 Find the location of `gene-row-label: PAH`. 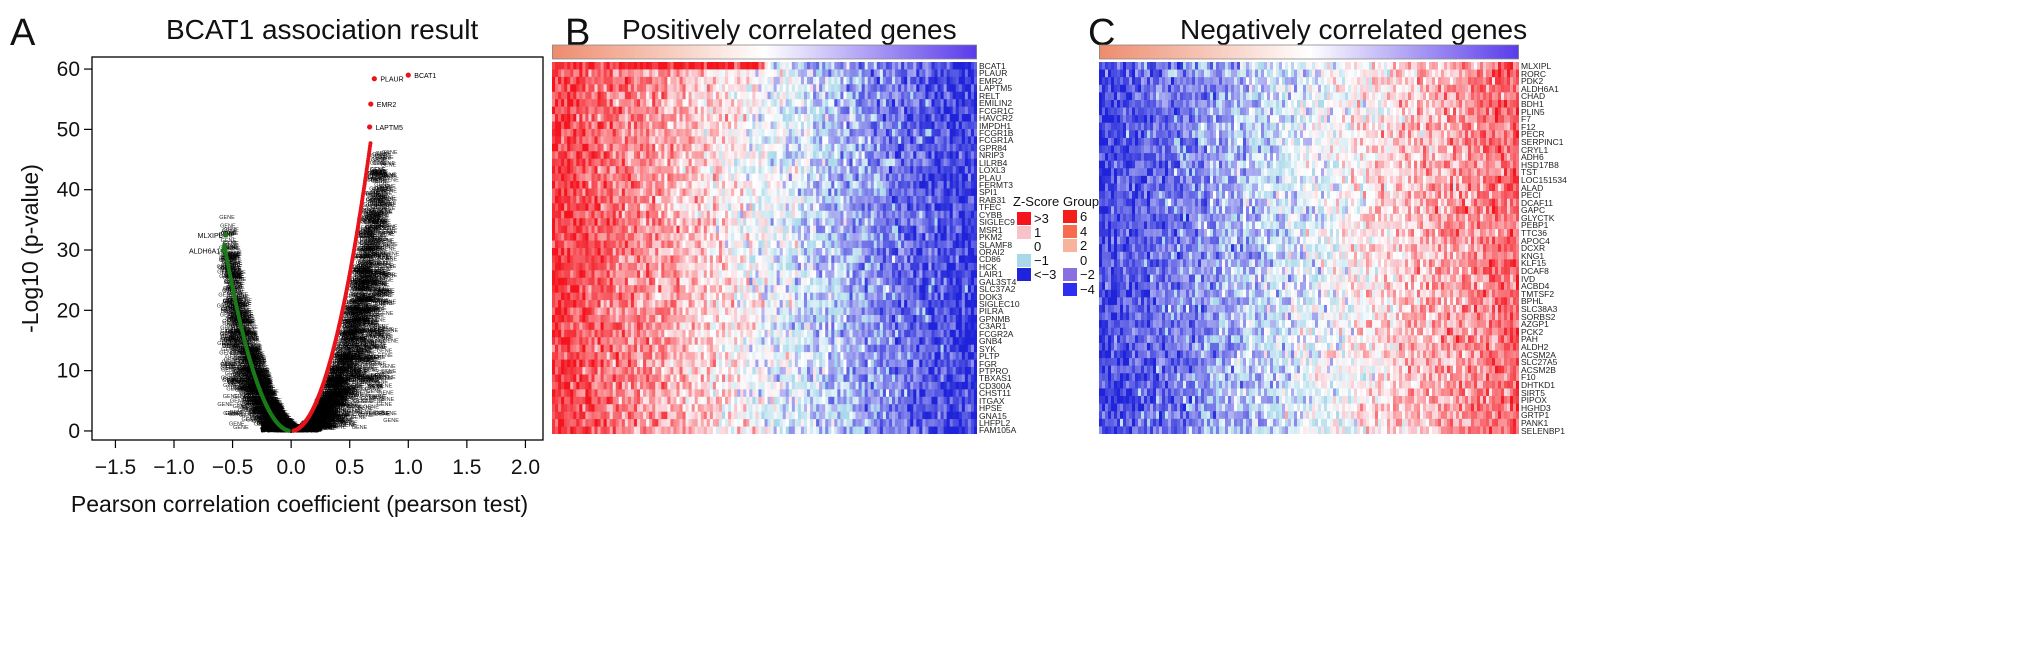

gene-row-label: PAH is located at coordinates (1529, 339).